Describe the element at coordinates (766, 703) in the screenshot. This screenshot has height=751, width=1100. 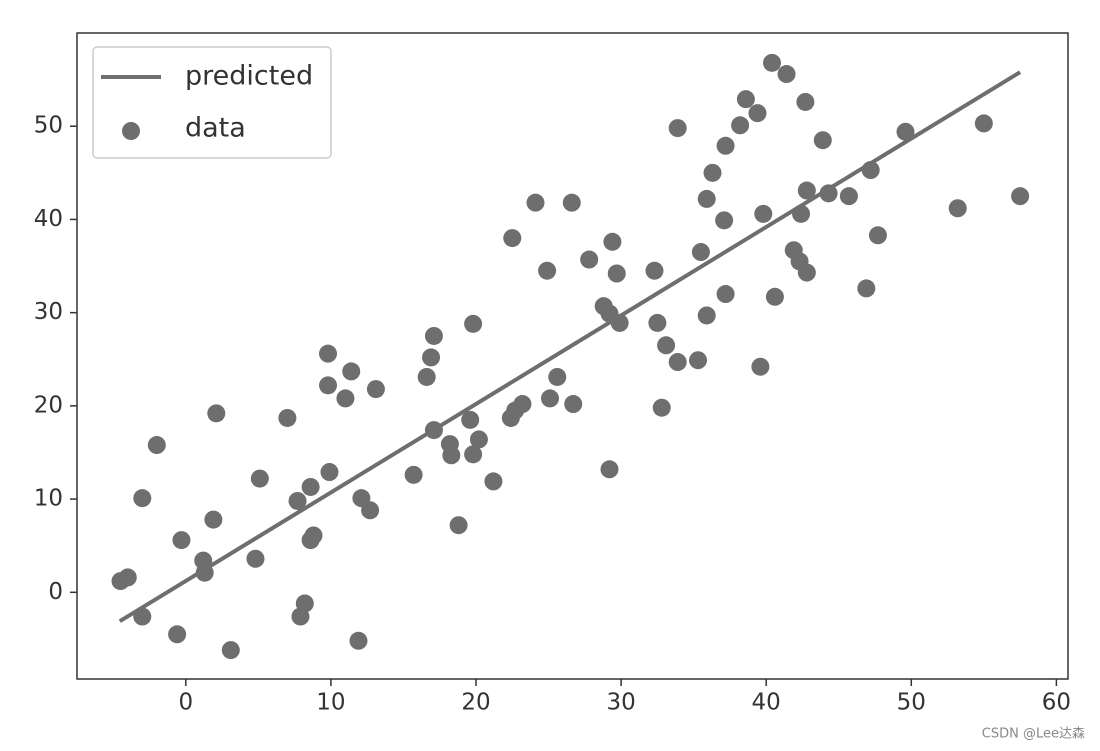
I see `x-tick-label: 40` at that location.